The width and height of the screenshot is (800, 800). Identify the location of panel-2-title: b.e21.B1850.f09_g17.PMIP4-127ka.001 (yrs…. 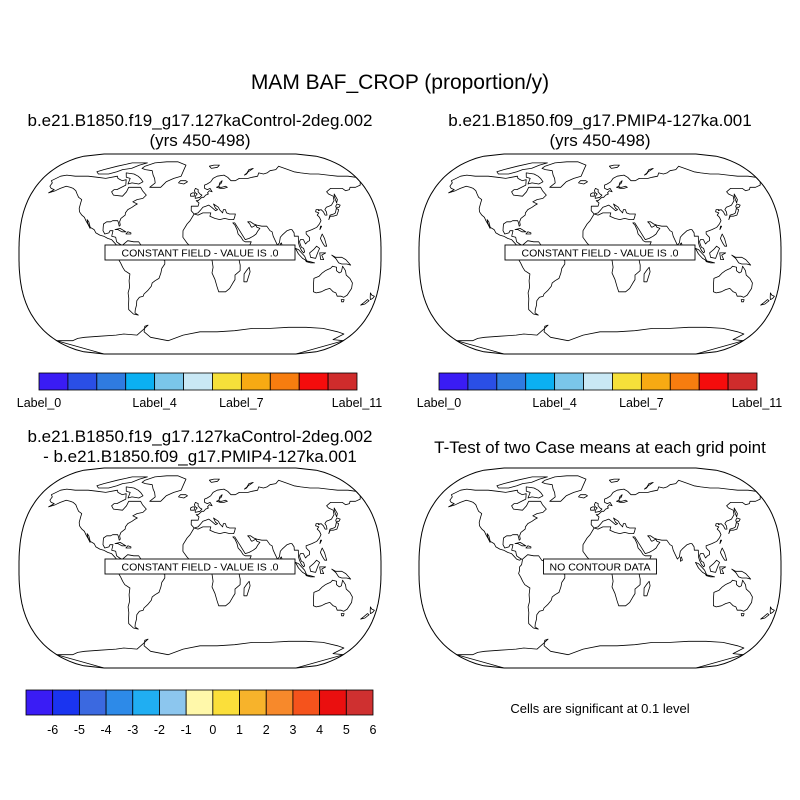
(600, 131).